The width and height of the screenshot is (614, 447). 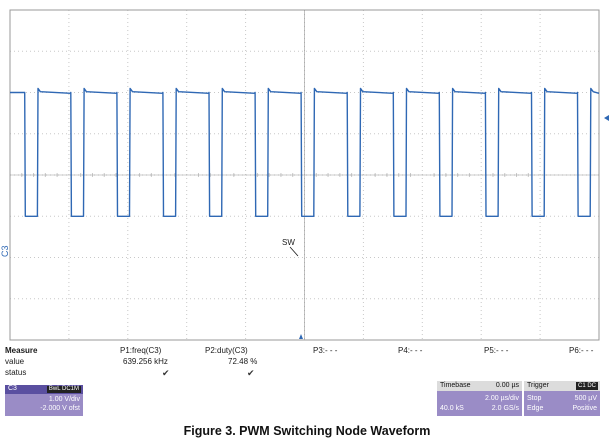 What do you see at coordinates (455, 385) in the screenshot?
I see `timebase-label: Timebase` at bounding box center [455, 385].